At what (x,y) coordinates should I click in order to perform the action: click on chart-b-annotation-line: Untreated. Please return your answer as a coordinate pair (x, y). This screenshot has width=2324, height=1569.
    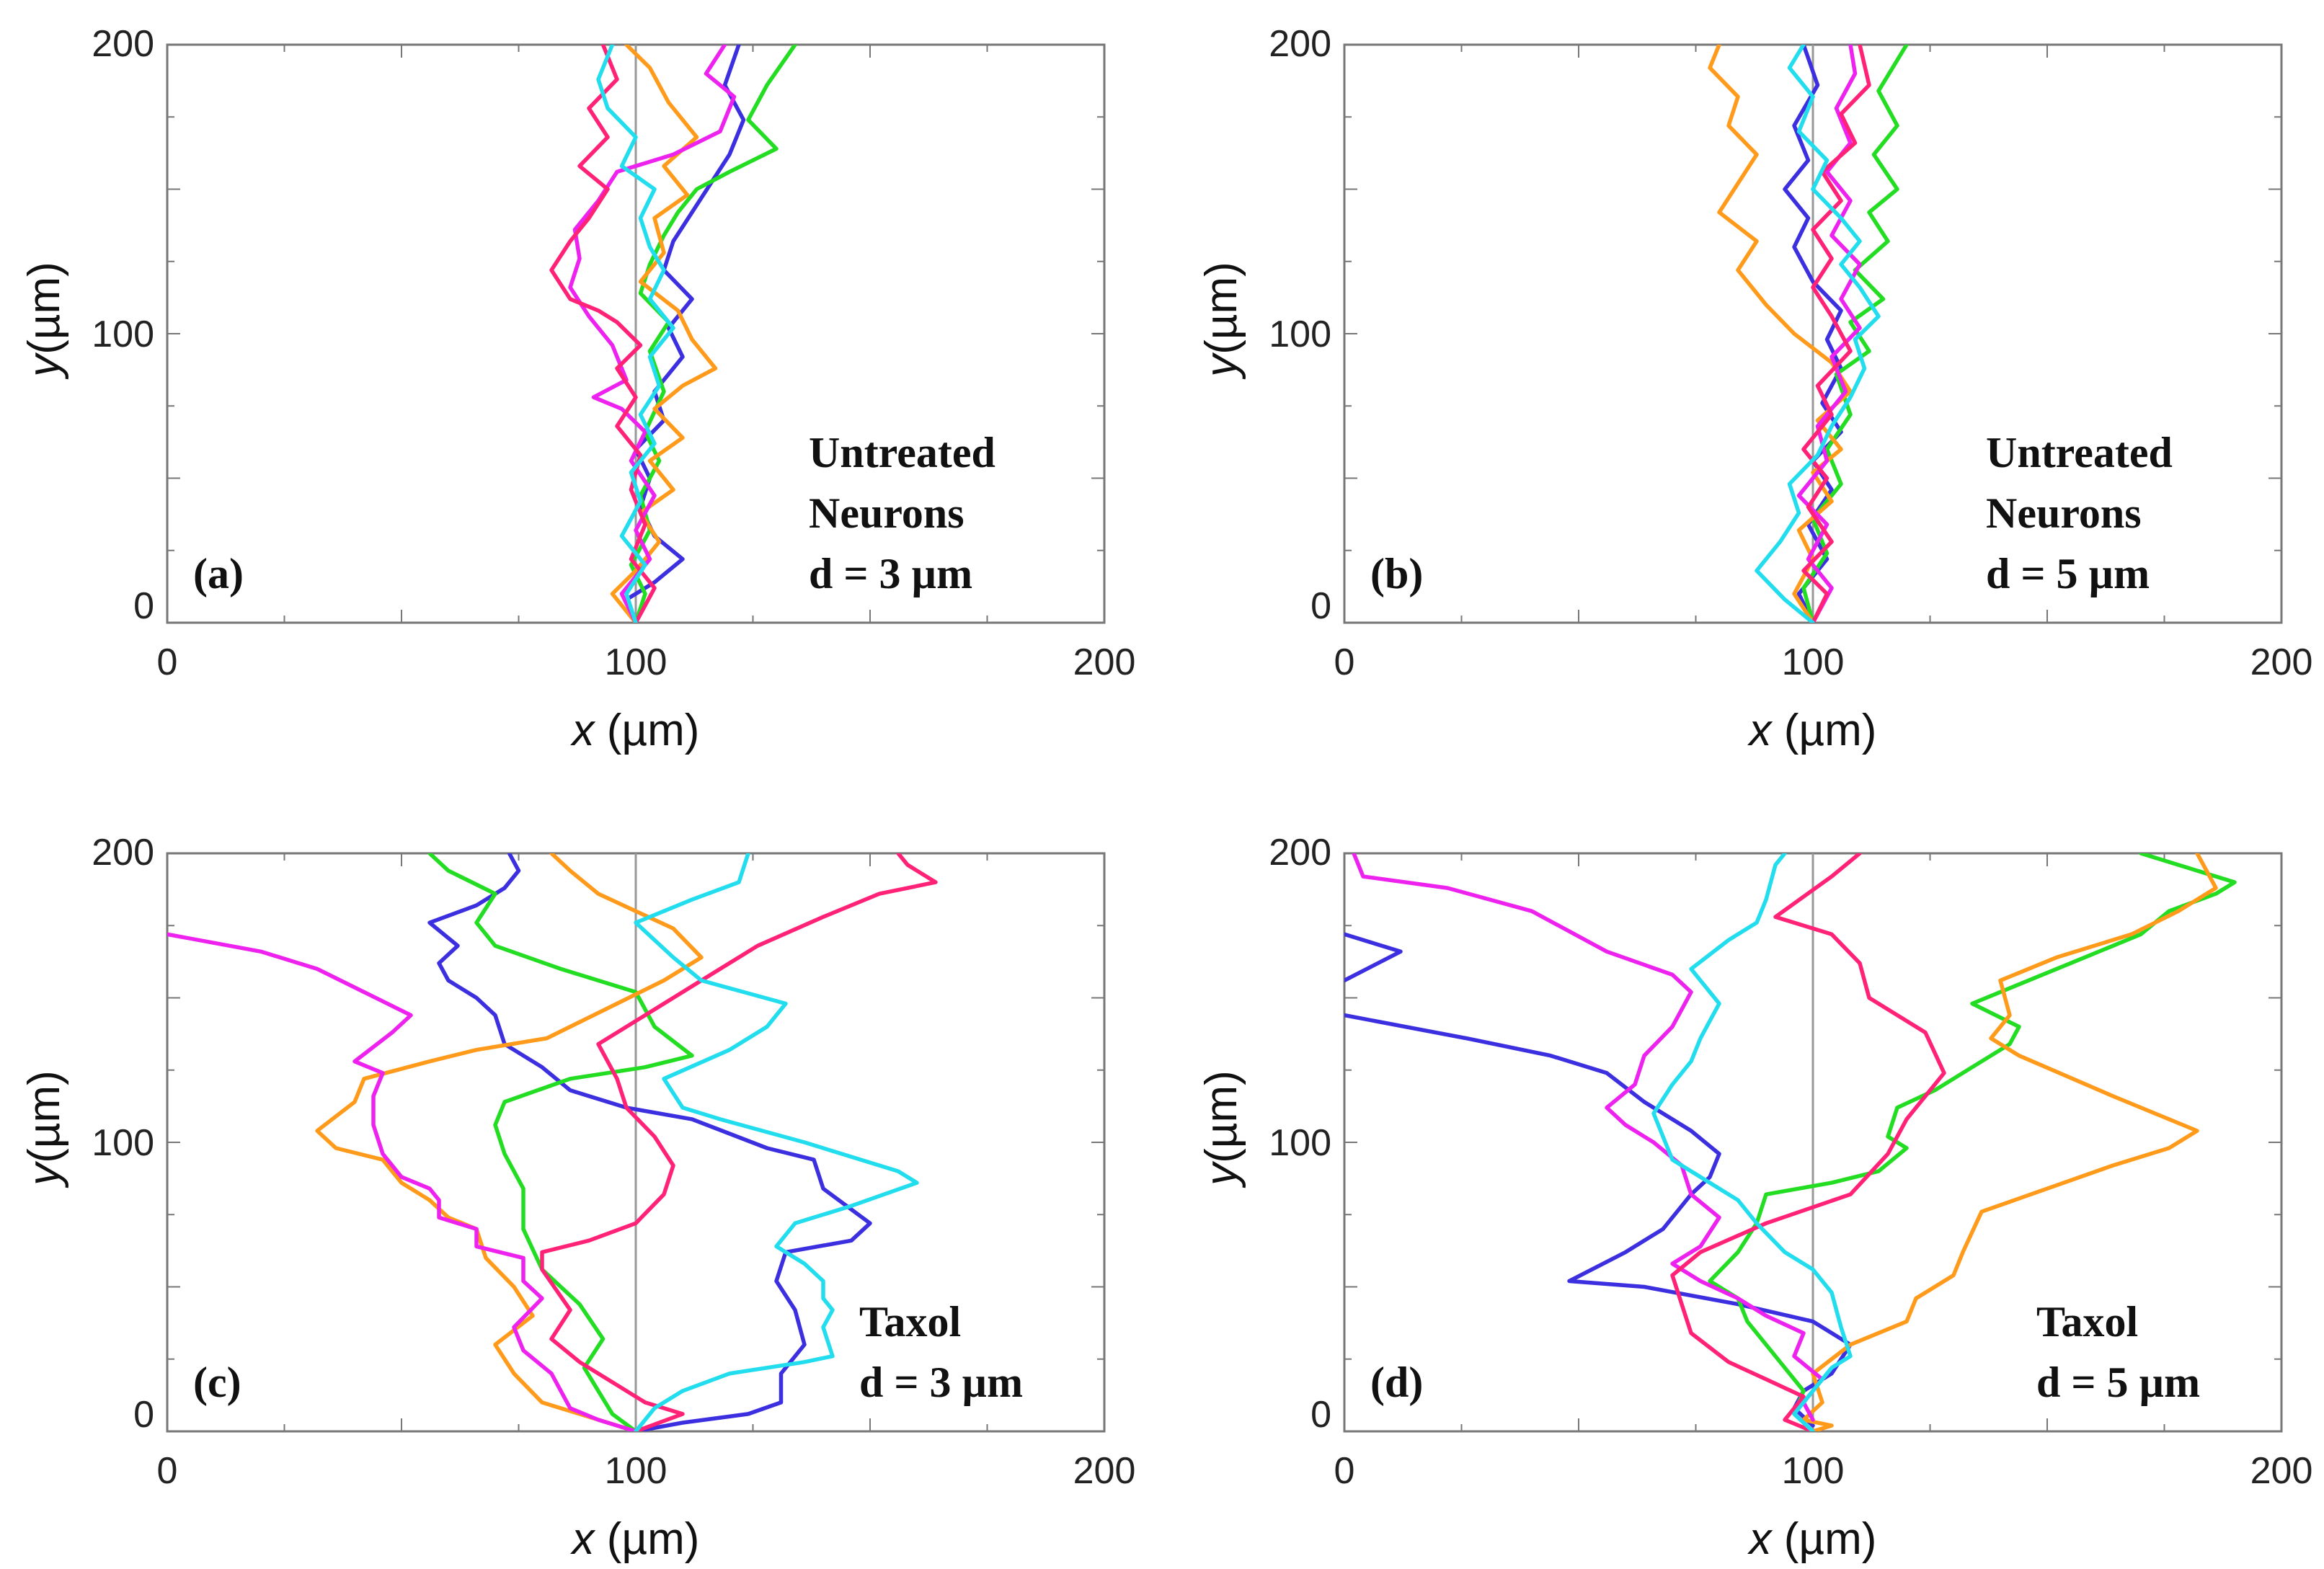
    Looking at the image, I should click on (2079, 452).